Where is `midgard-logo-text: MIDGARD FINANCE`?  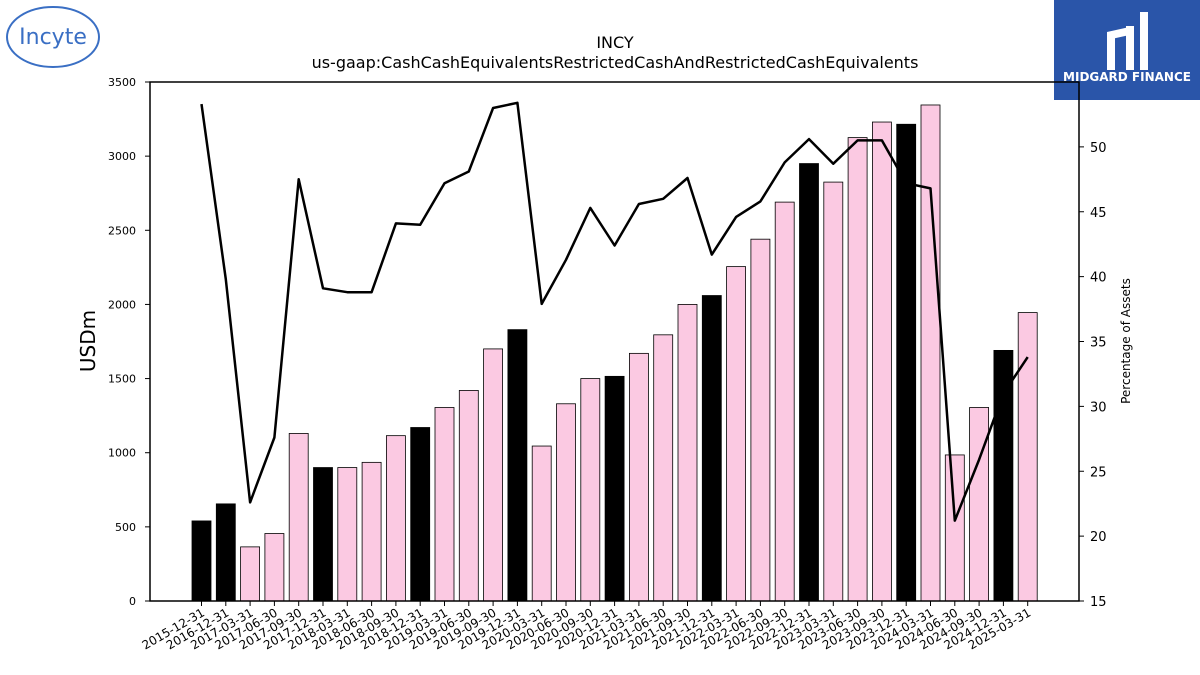
midgard-logo-text: MIDGARD FINANCE is located at coordinates (1127, 77).